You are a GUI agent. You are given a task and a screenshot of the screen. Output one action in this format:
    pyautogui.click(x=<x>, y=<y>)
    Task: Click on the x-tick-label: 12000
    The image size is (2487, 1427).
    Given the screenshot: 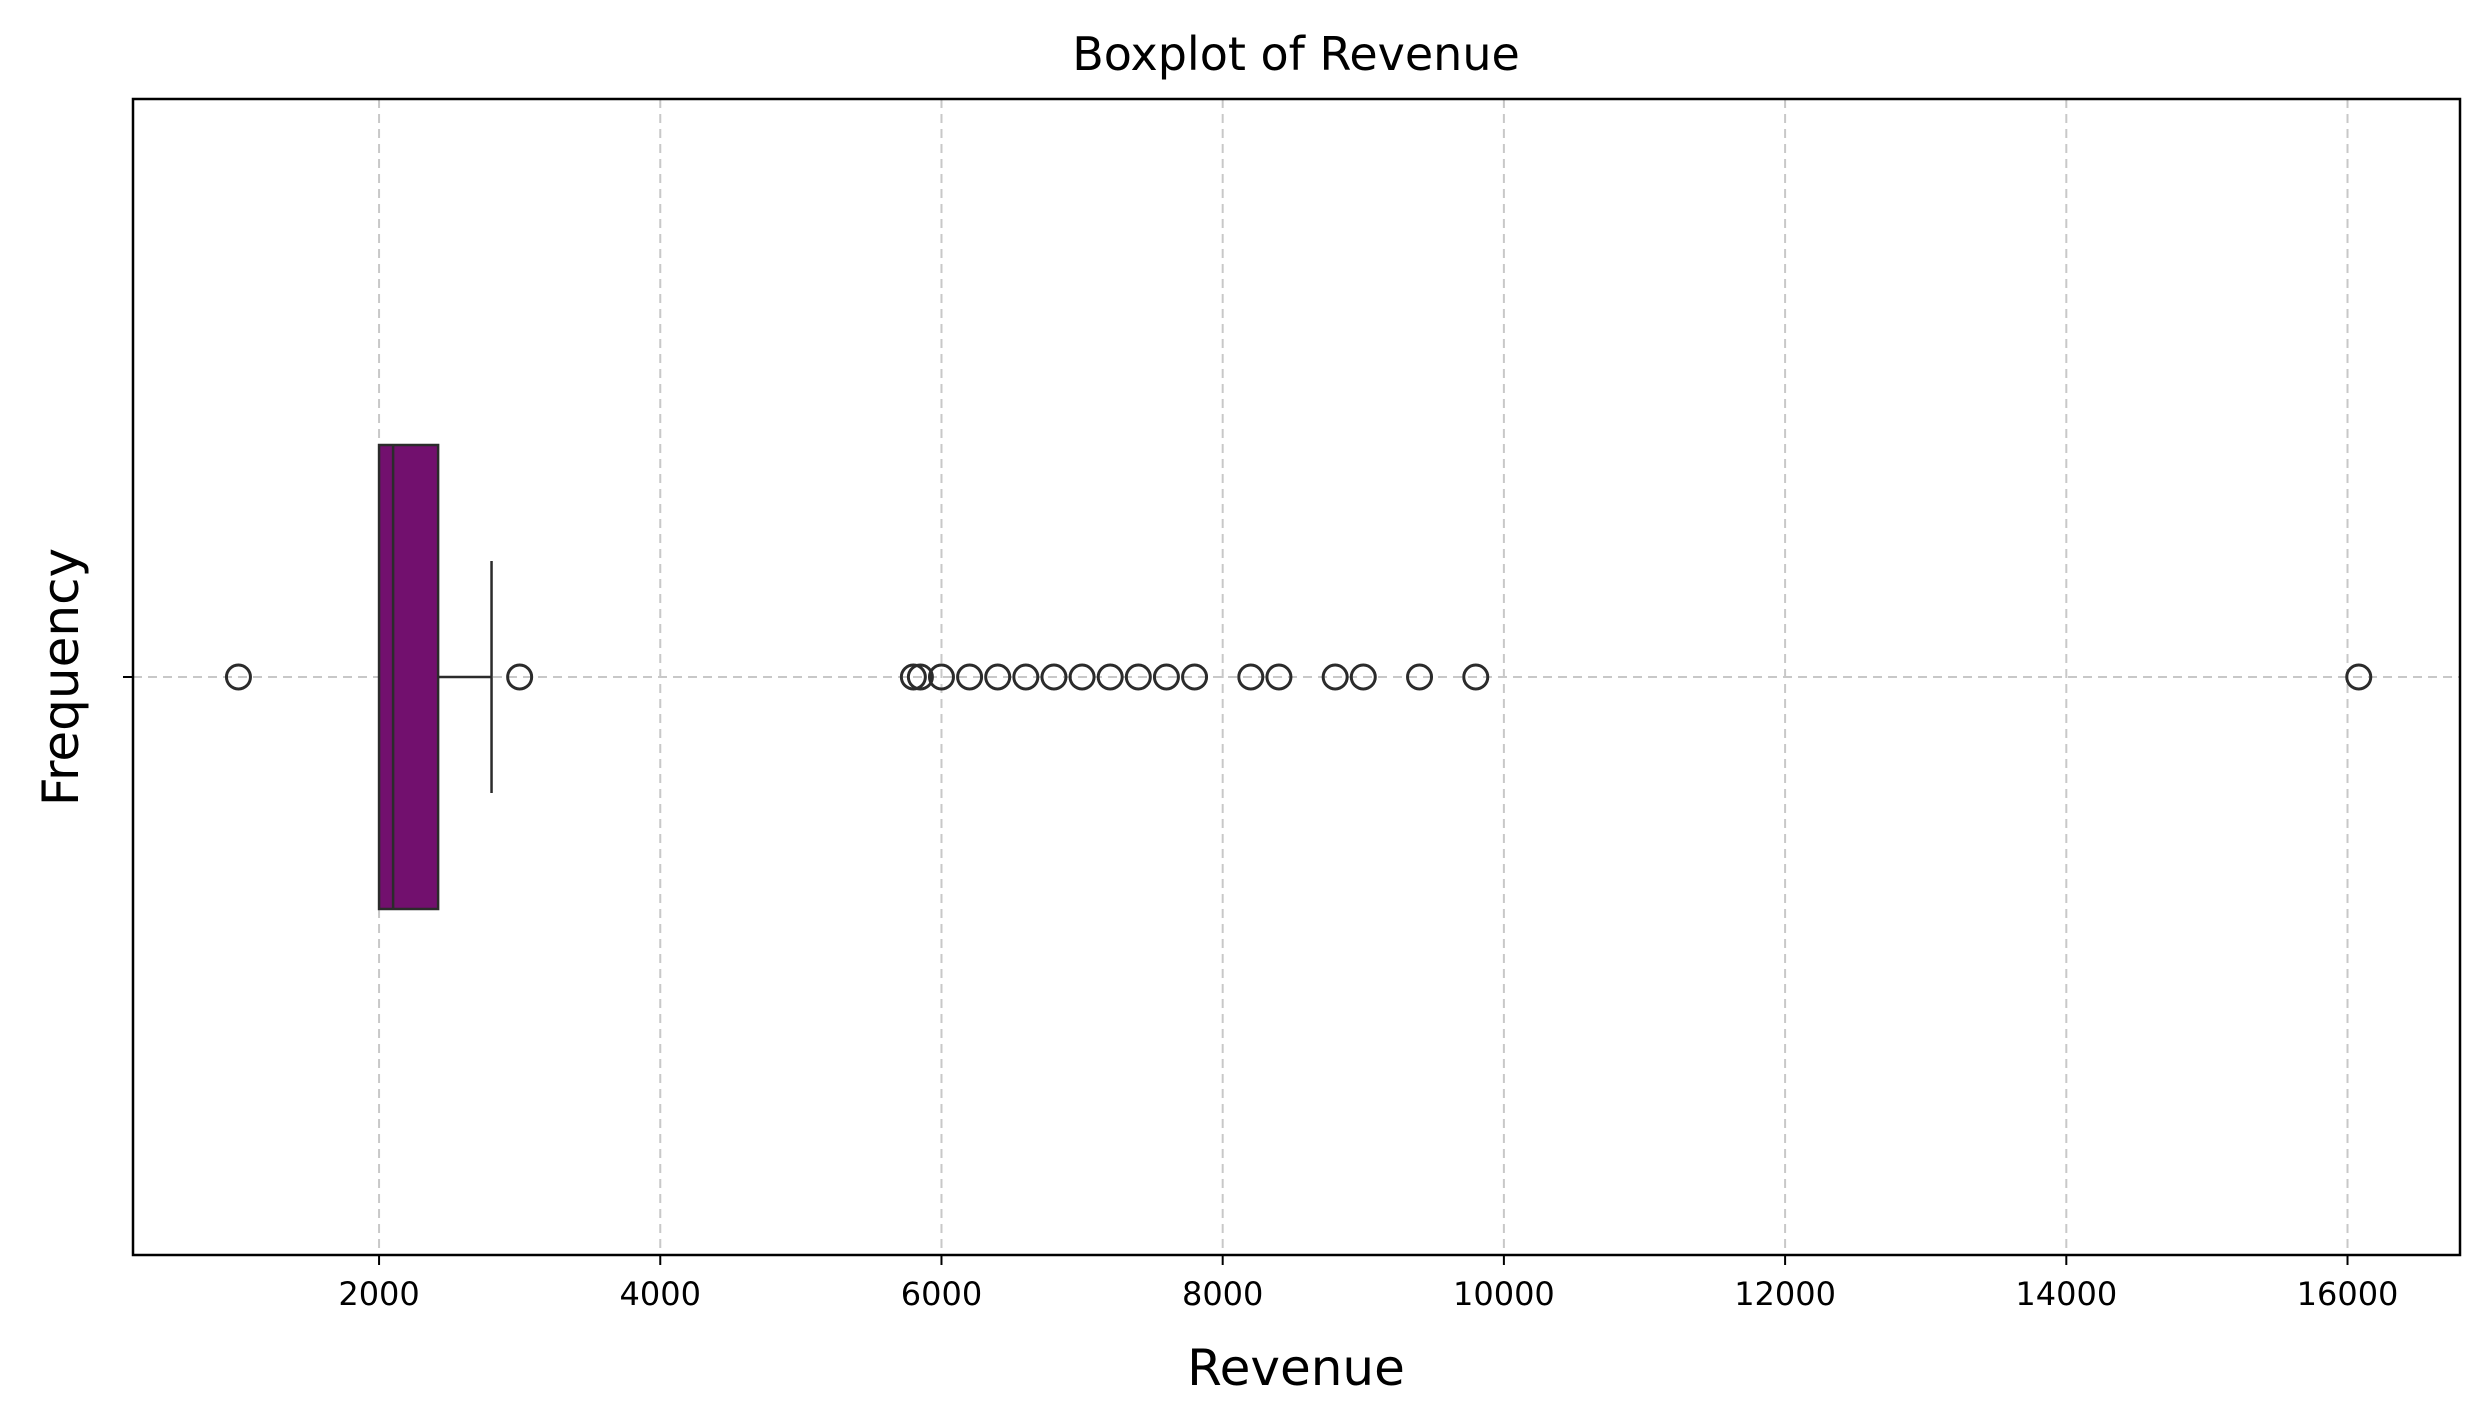 What is the action you would take?
    pyautogui.click(x=1785, y=1294)
    